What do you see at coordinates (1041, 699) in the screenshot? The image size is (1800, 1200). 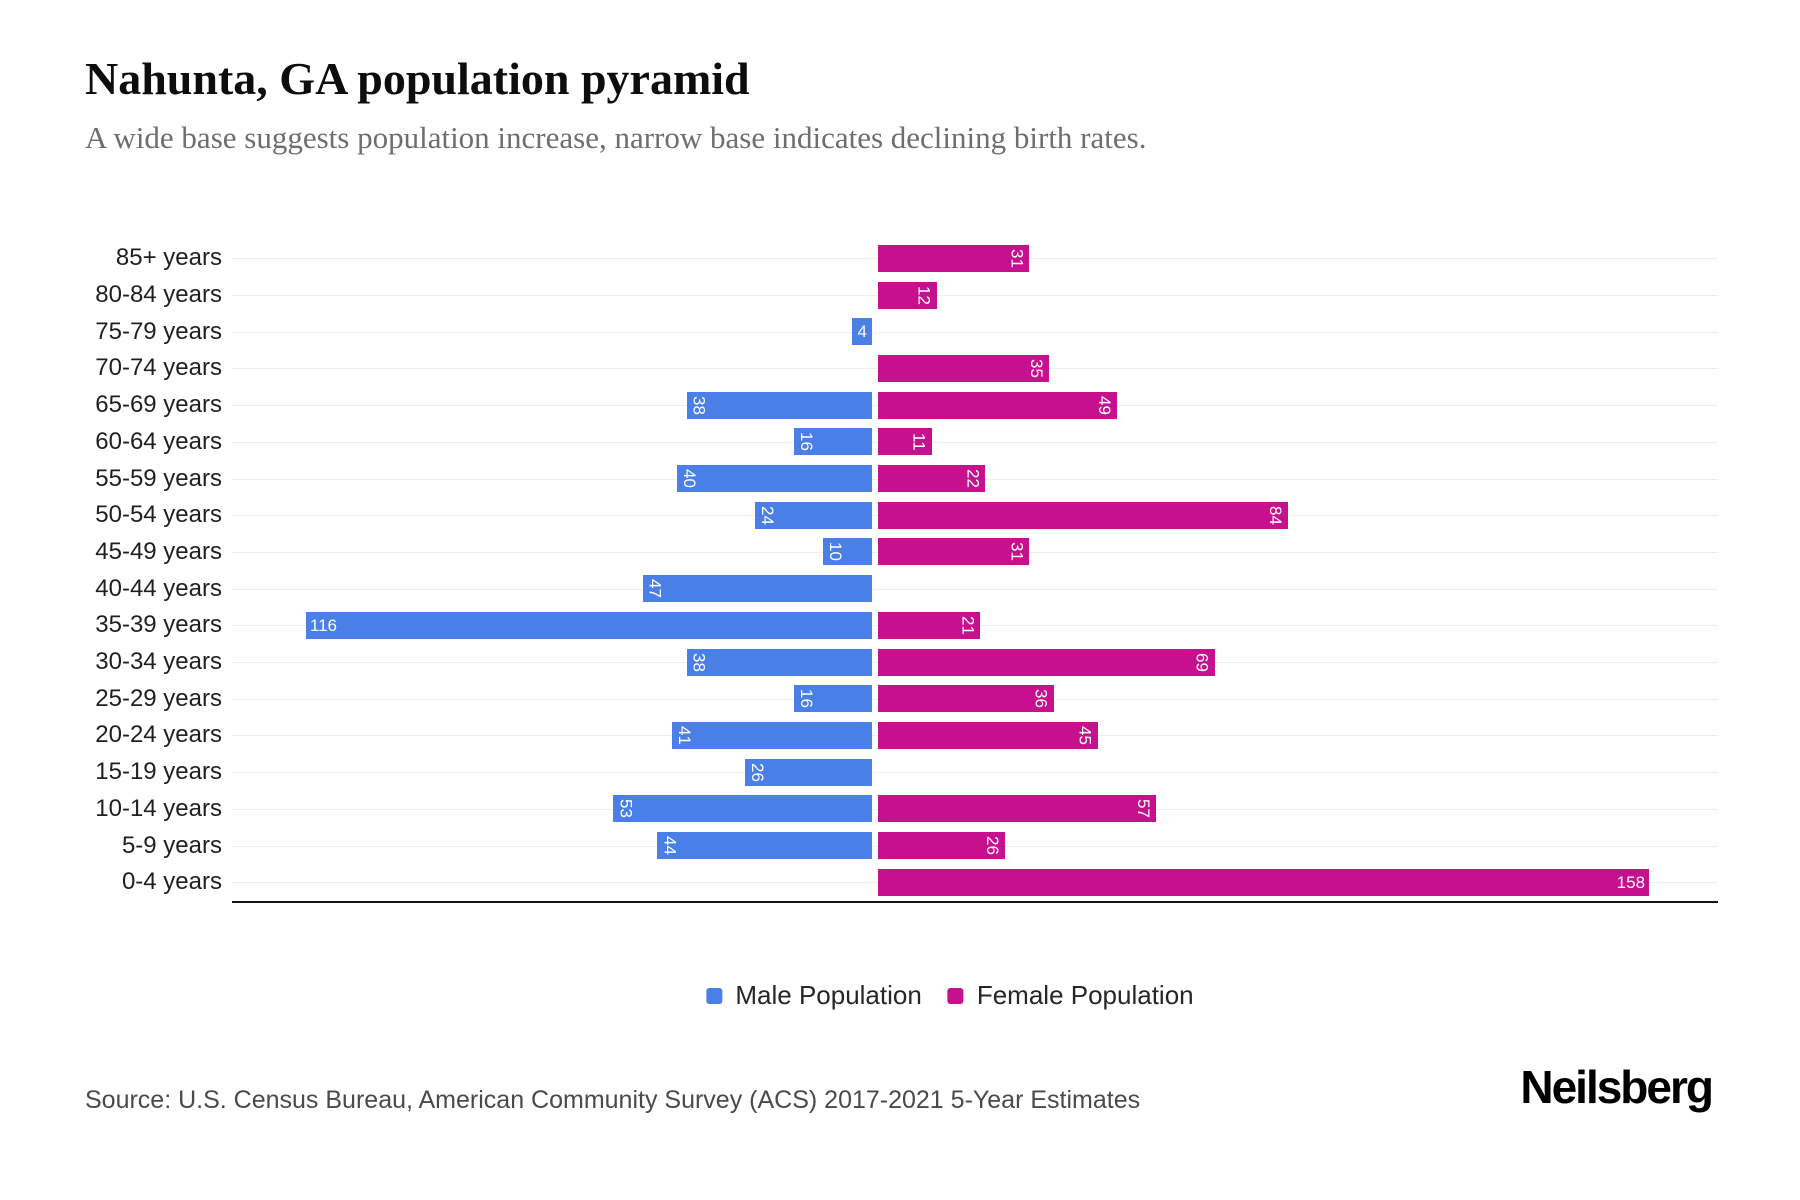 I see `bar-value-label: 36` at bounding box center [1041, 699].